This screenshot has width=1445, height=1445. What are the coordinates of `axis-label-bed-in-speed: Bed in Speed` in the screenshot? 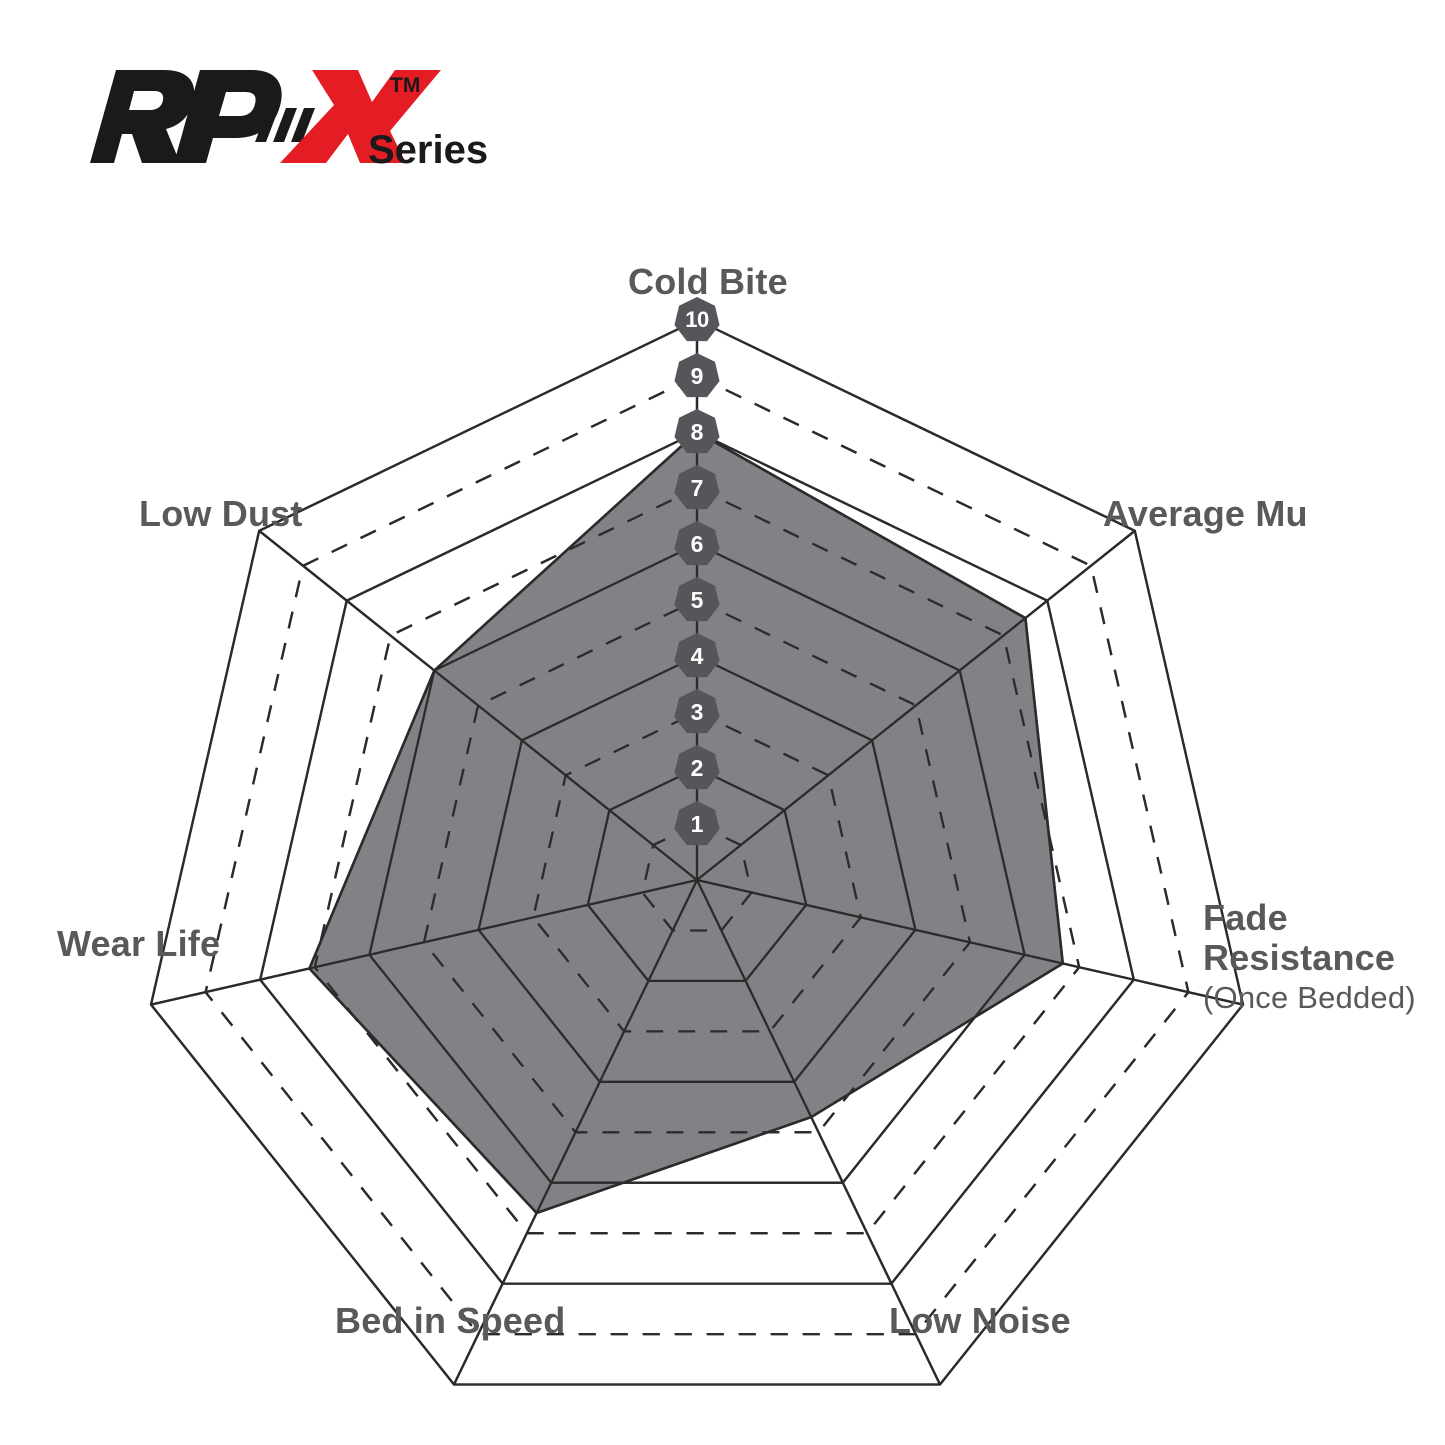 It's located at (450, 1320).